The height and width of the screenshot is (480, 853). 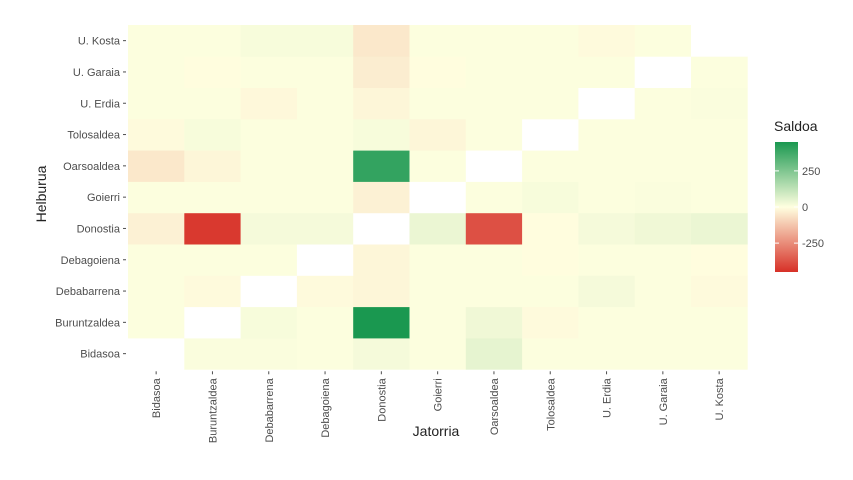 What do you see at coordinates (100, 104) in the screenshot?
I see `y-tick-label: U. Erdia` at bounding box center [100, 104].